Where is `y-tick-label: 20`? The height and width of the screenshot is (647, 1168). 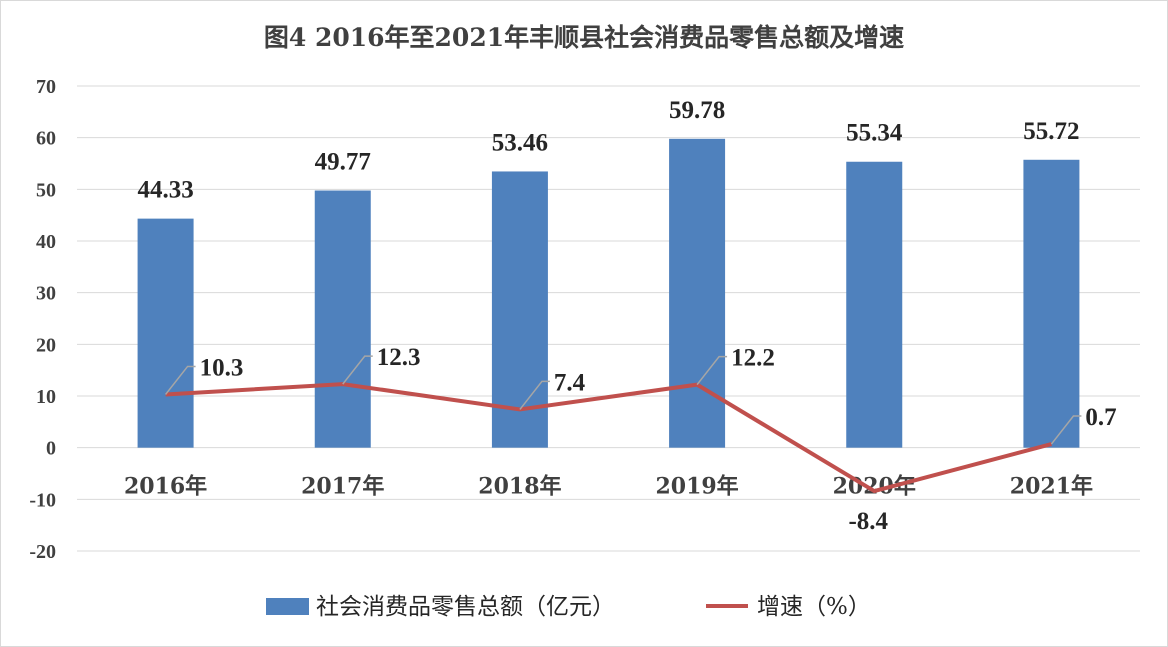 y-tick-label: 20 is located at coordinates (46, 345).